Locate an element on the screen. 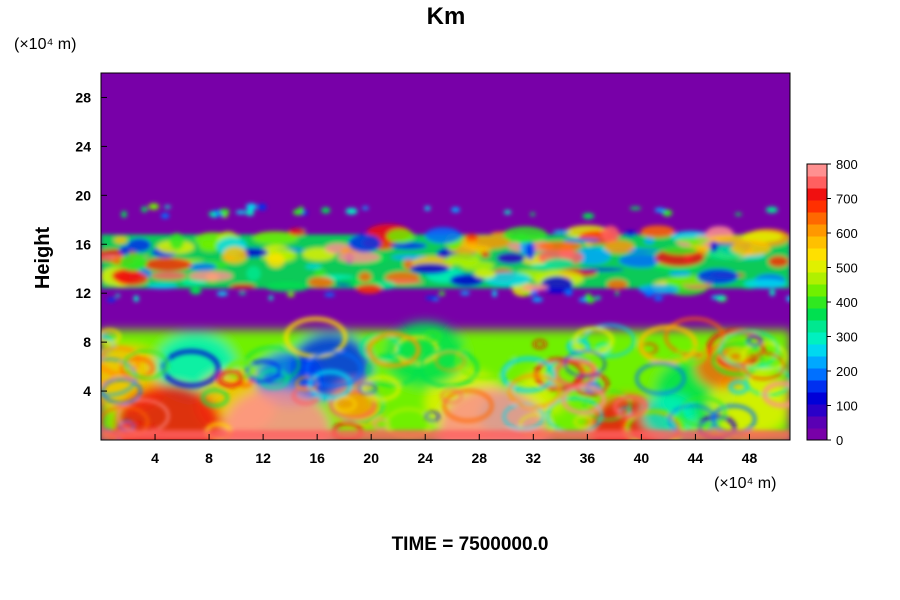  x-axis-ticks: 4 8 12 16 20 24 28 32 36 40 44 48 is located at coordinates (454, 450).